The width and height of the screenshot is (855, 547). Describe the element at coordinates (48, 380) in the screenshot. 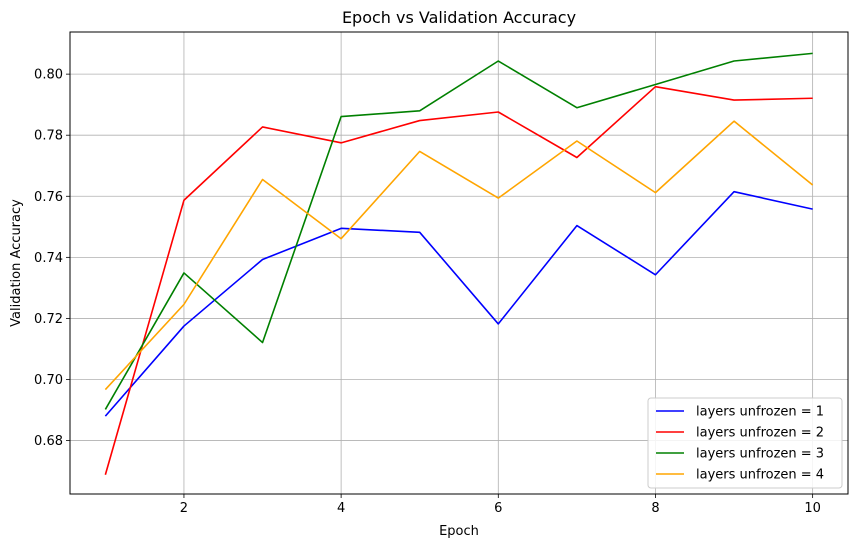

I see `y-tick-label: 0.70` at that location.